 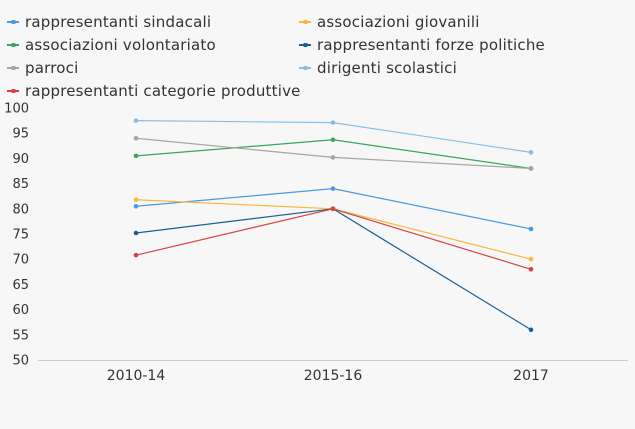 What do you see at coordinates (398, 22) in the screenshot?
I see `legend-label: associazioni giovanili` at bounding box center [398, 22].